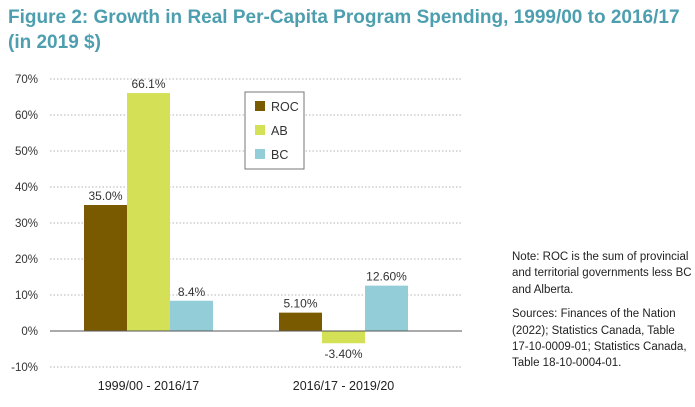 The height and width of the screenshot is (407, 695). Describe the element at coordinates (260, 106) in the screenshot. I see `legend-swatch-roc` at that location.